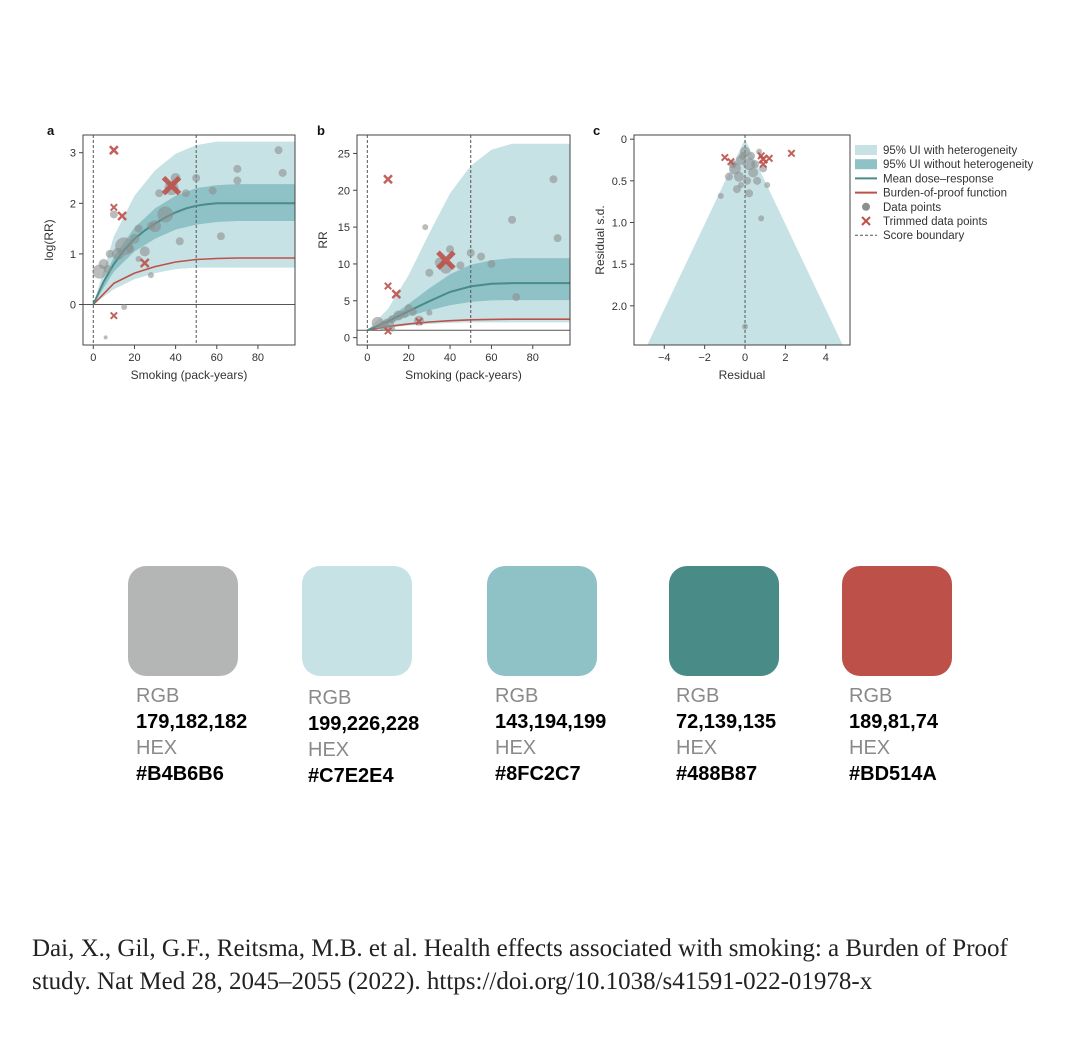  I want to click on y-tick-label: 25, so click(344, 154).